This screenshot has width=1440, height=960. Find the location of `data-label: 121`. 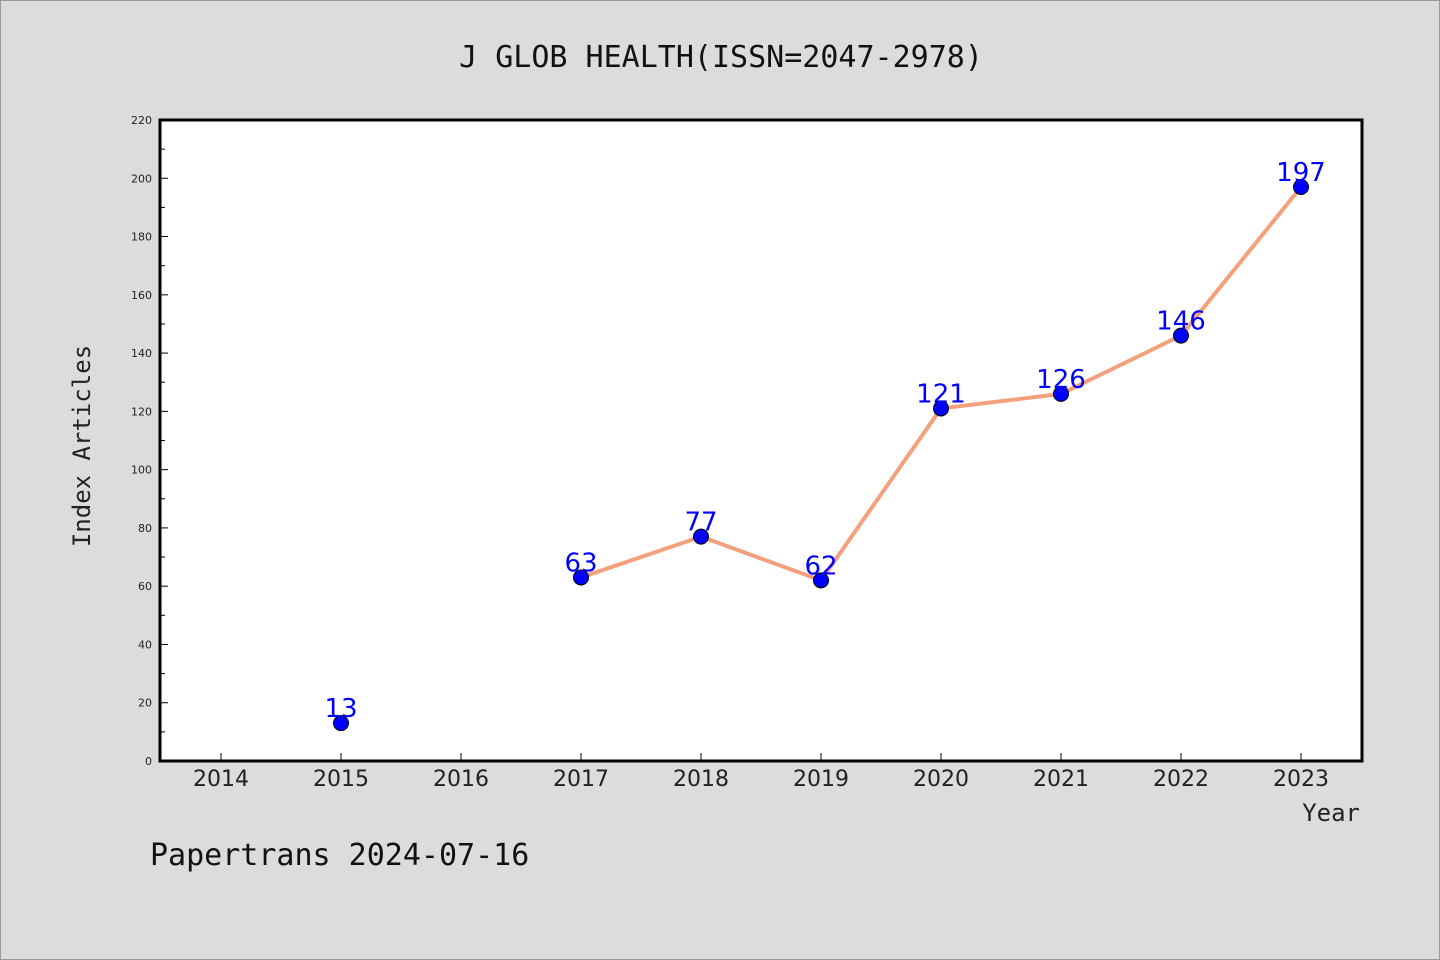

data-label: 121 is located at coordinates (941, 394).